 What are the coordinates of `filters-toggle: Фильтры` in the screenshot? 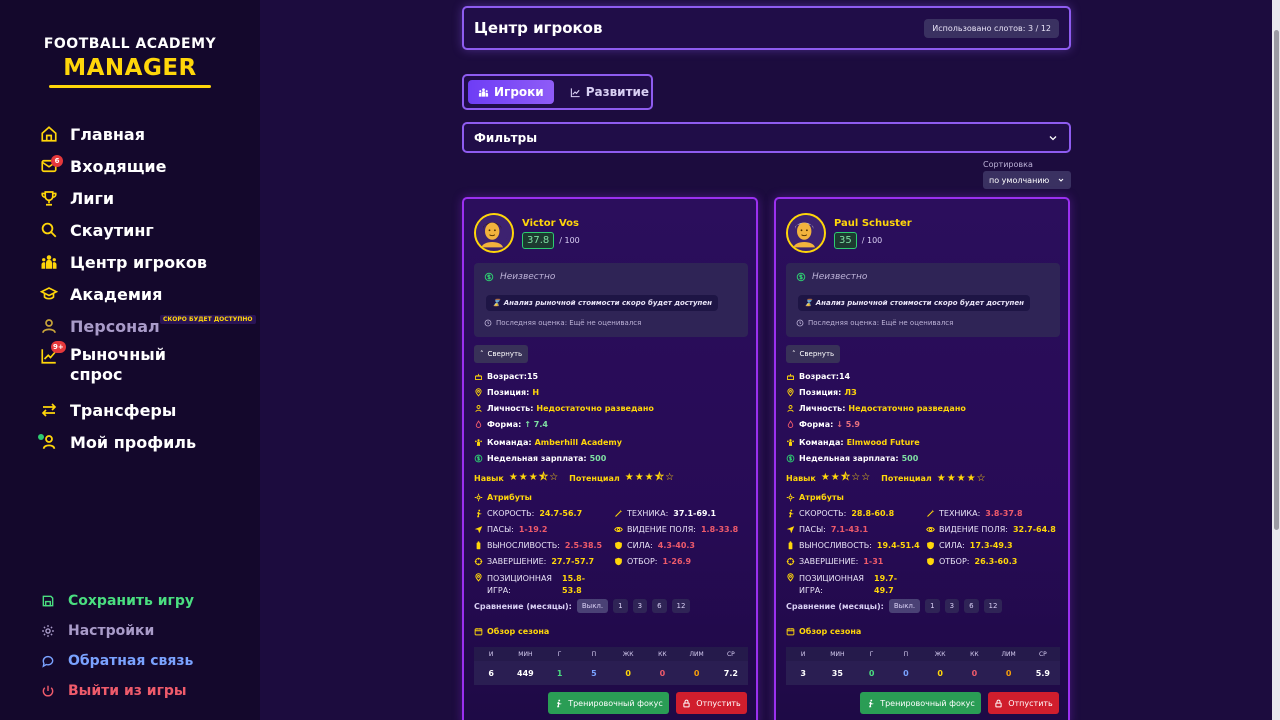 It's located at (766, 137).